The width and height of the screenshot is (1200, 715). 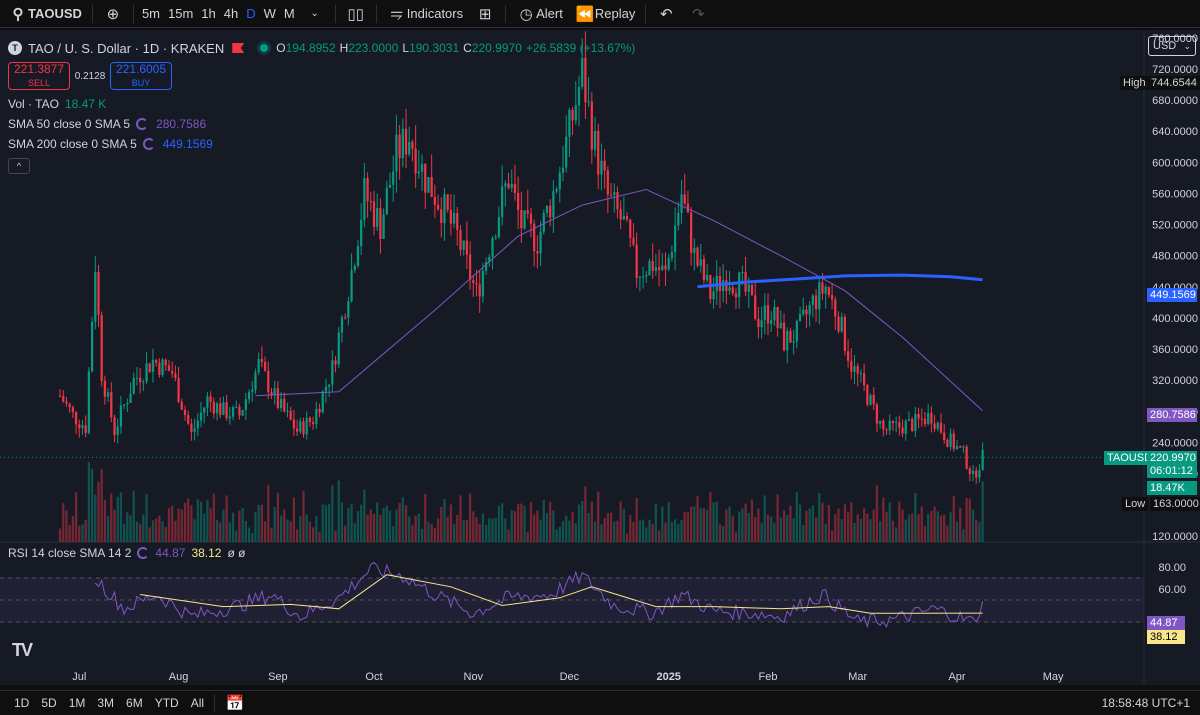 I want to click on range-3m: 3M, so click(x=106, y=703).